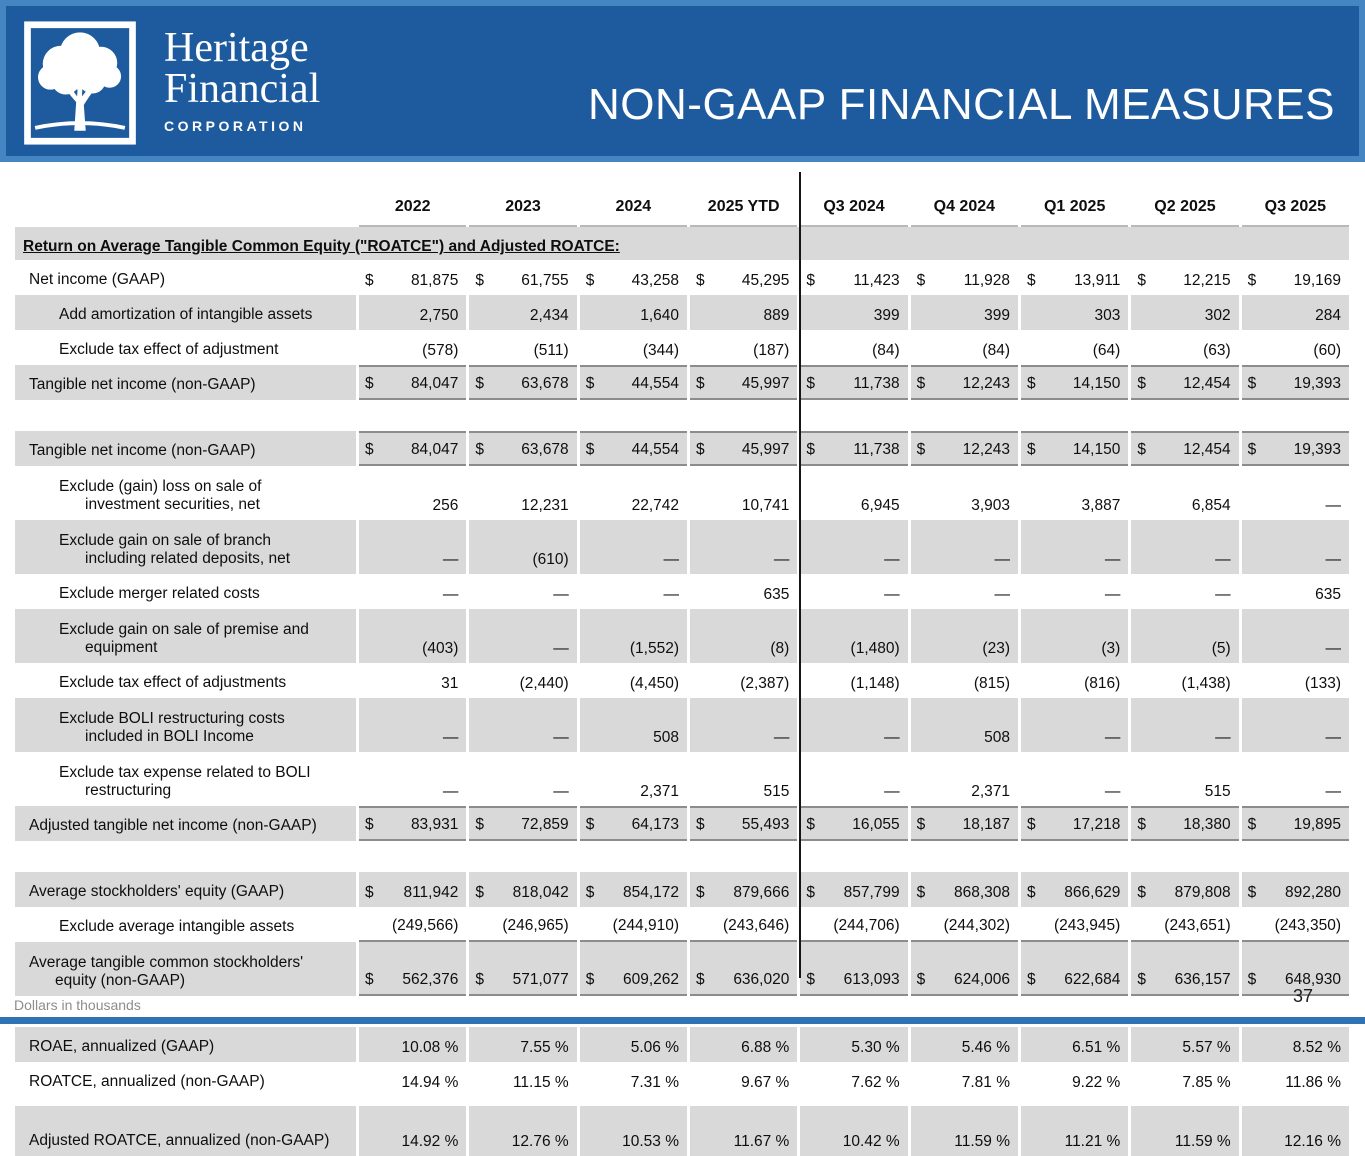  Describe the element at coordinates (964, 1131) in the screenshot. I see `value-cell: 11.59 %` at that location.